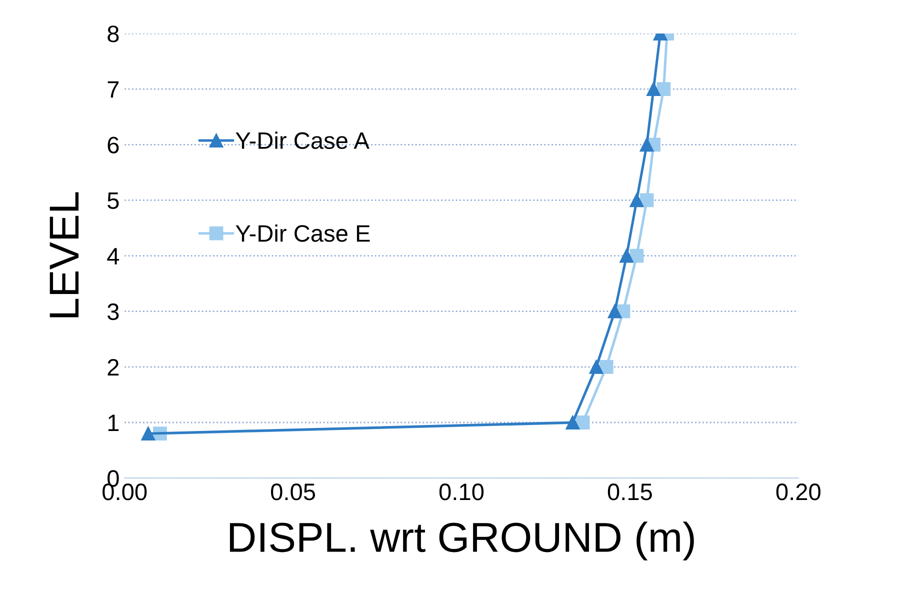 The image size is (923, 609). I want to click on y-tick-label: 1, so click(113, 423).